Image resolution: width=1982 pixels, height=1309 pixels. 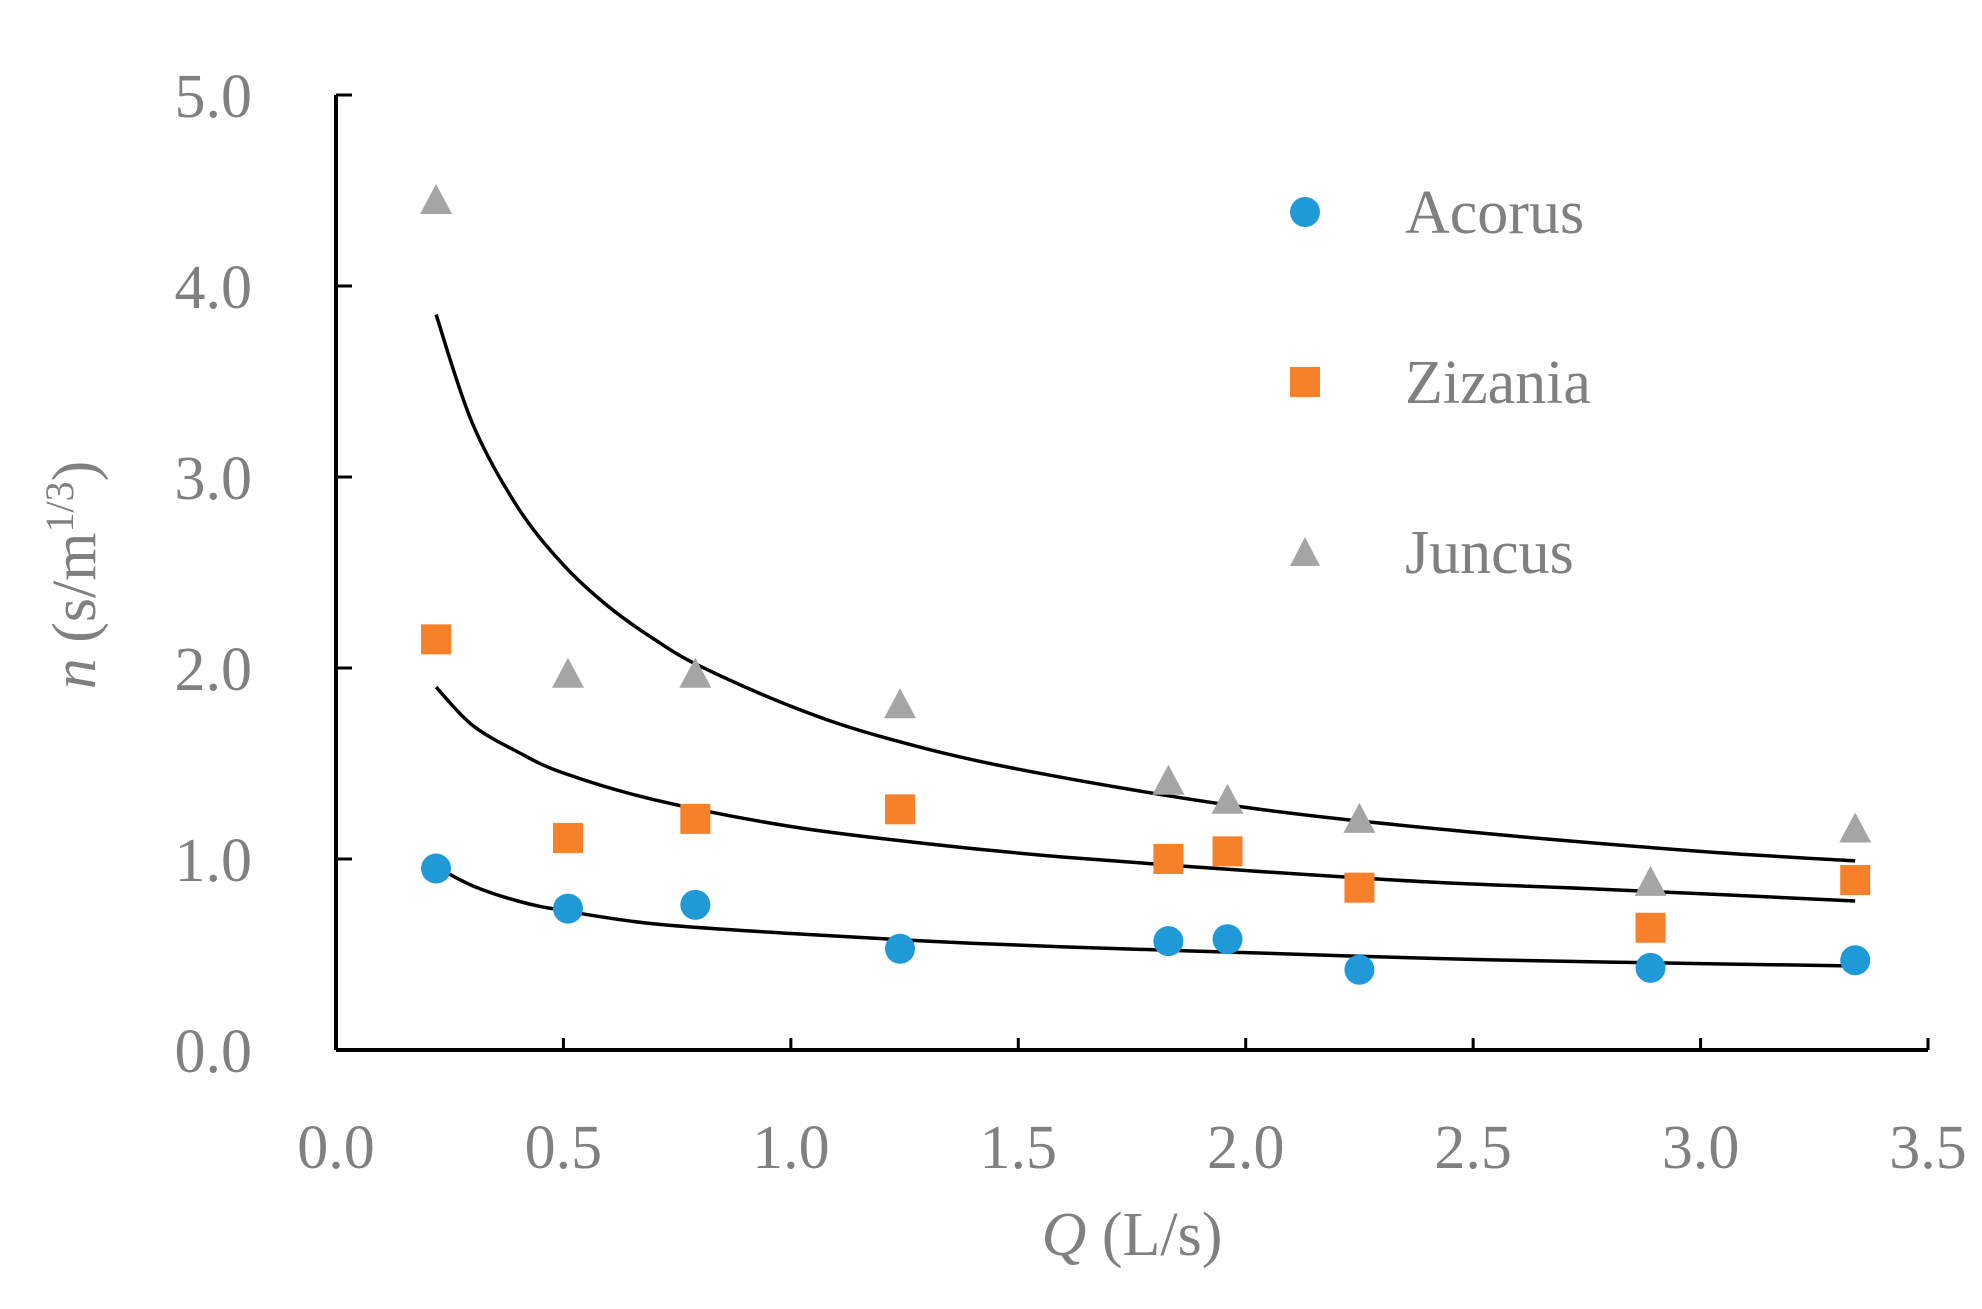 I want to click on legend-item-zizania: Zizania, so click(x=1440, y=383).